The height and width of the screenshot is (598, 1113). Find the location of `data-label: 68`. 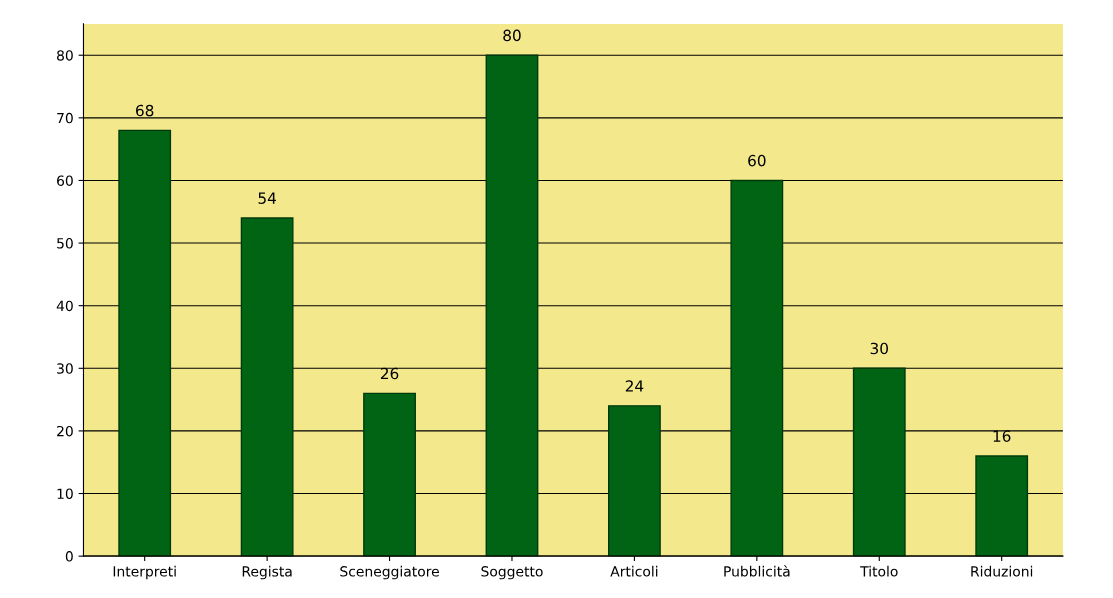

data-label: 68 is located at coordinates (145, 110).